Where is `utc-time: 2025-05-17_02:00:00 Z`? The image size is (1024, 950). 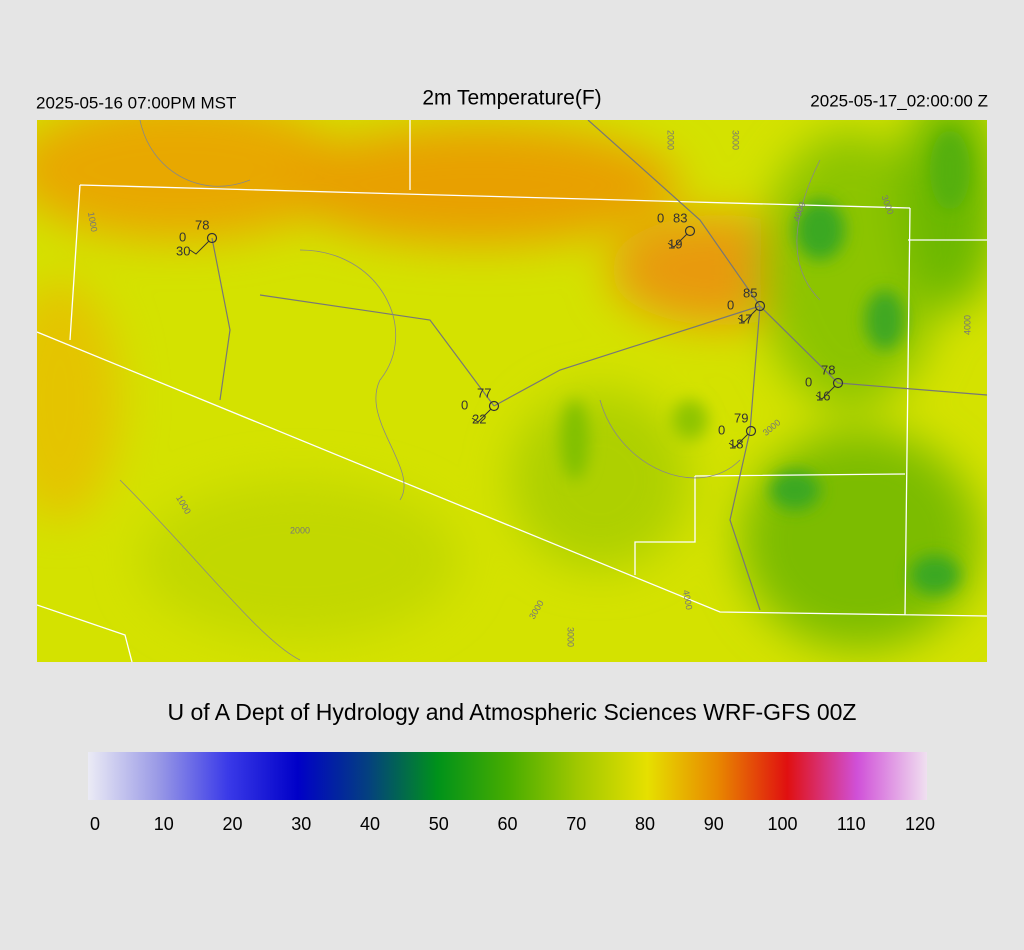
utc-time: 2025-05-17_02:00:00 Z is located at coordinates (899, 100).